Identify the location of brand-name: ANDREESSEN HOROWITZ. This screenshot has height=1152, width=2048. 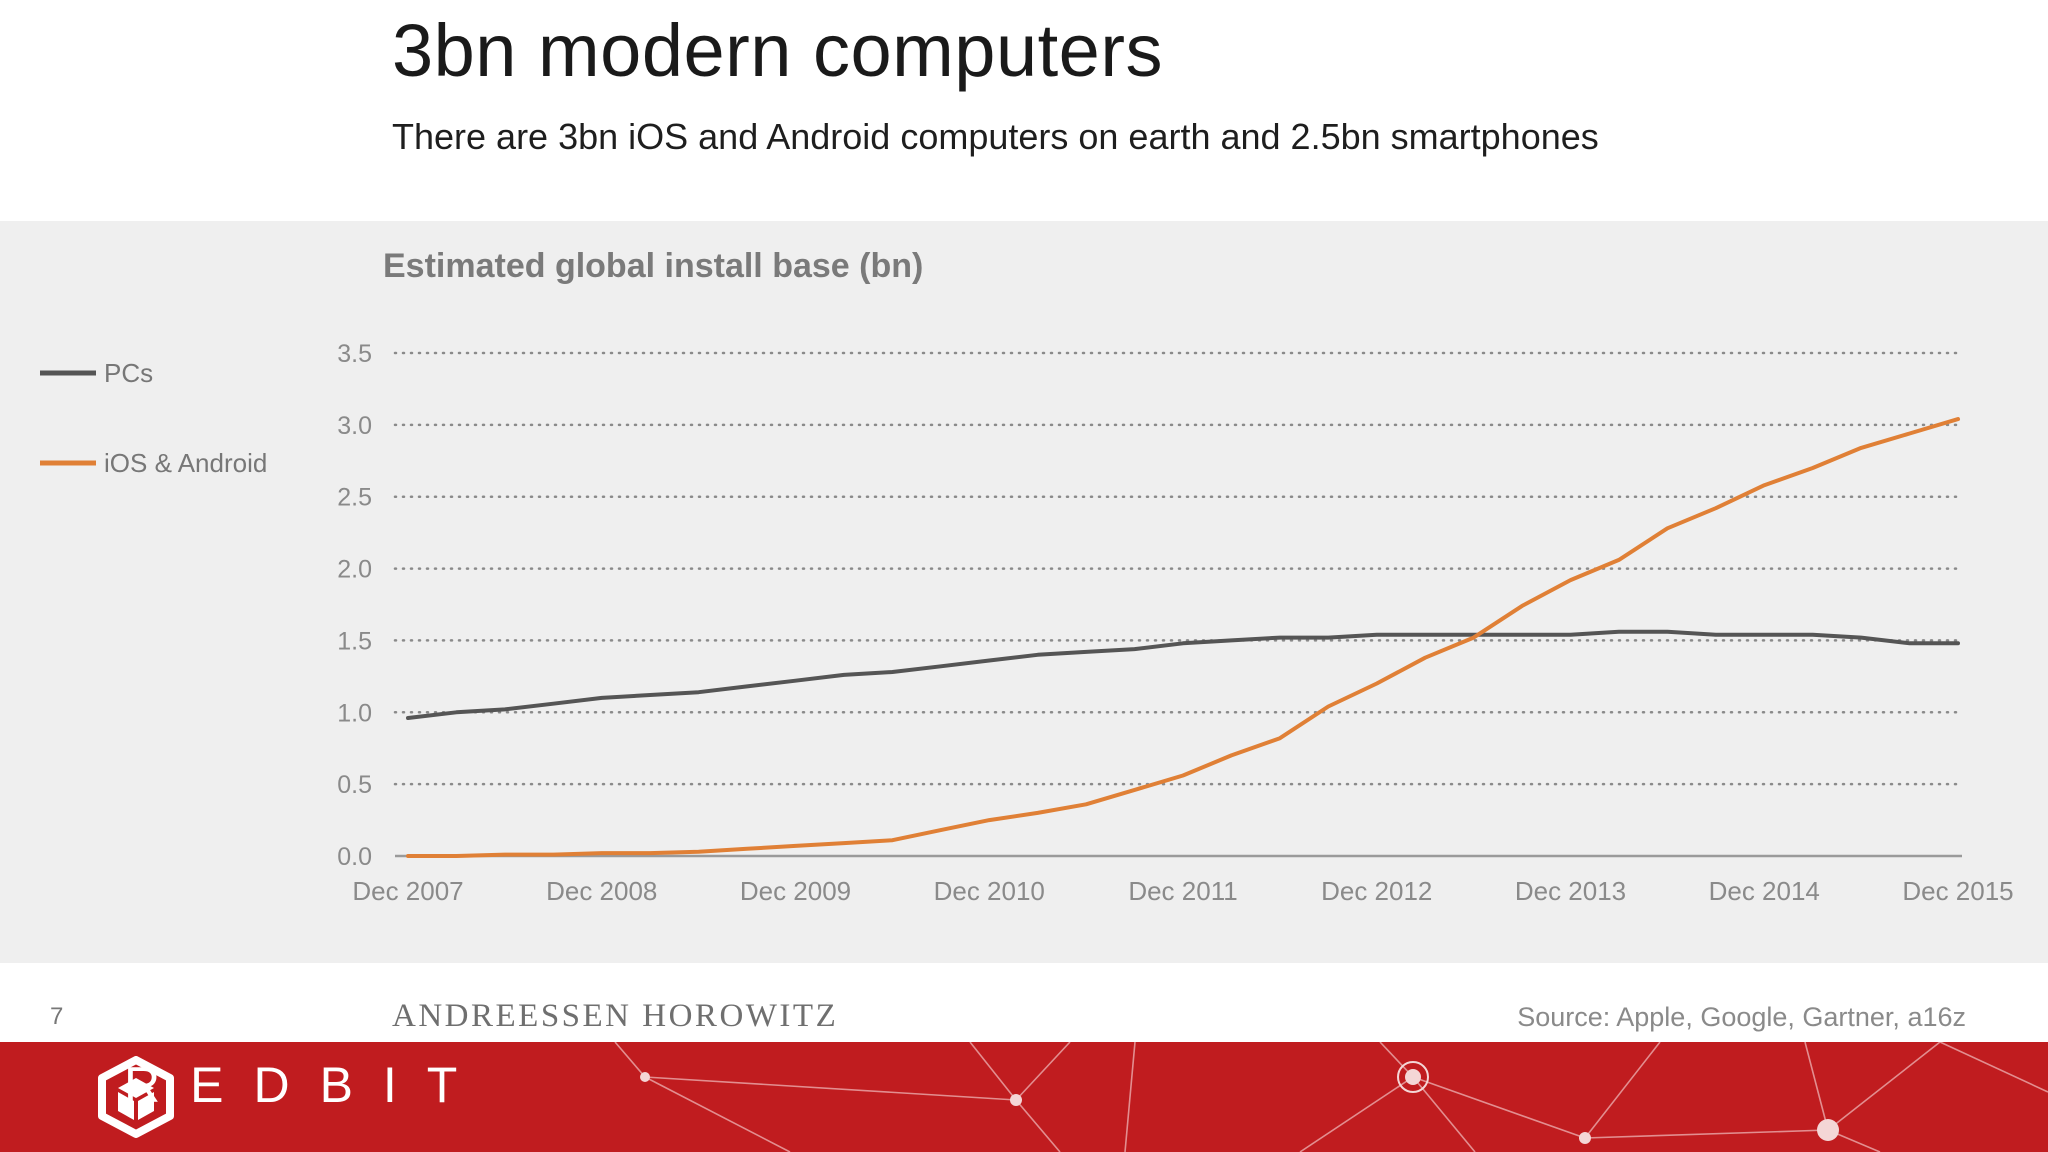
(615, 1016).